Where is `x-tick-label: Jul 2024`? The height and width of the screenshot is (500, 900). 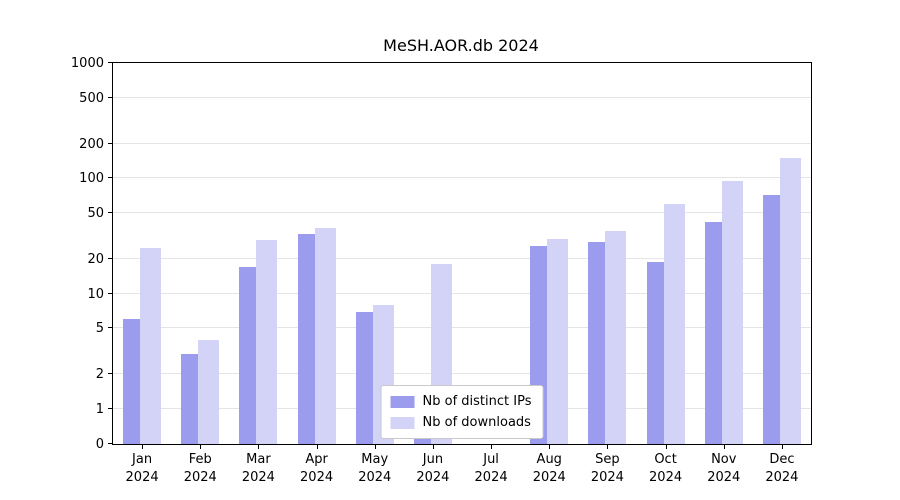 x-tick-label: Jul 2024 is located at coordinates (491, 468).